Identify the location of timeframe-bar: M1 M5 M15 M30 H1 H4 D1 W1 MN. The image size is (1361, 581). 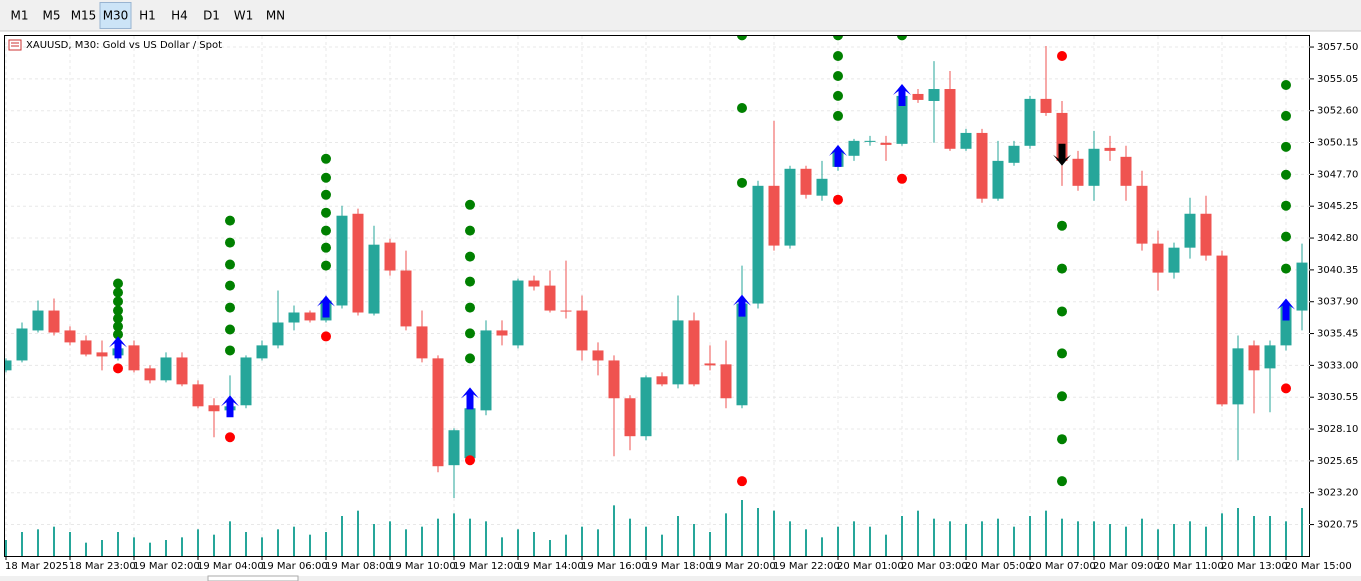
(148, 15).